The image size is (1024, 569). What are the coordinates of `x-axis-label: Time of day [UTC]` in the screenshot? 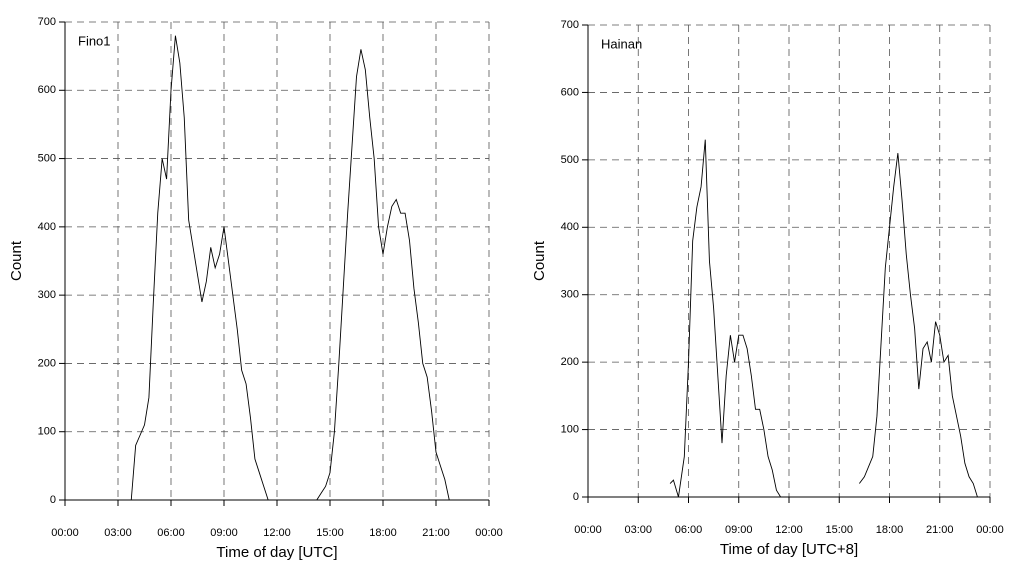 It's located at (276, 552).